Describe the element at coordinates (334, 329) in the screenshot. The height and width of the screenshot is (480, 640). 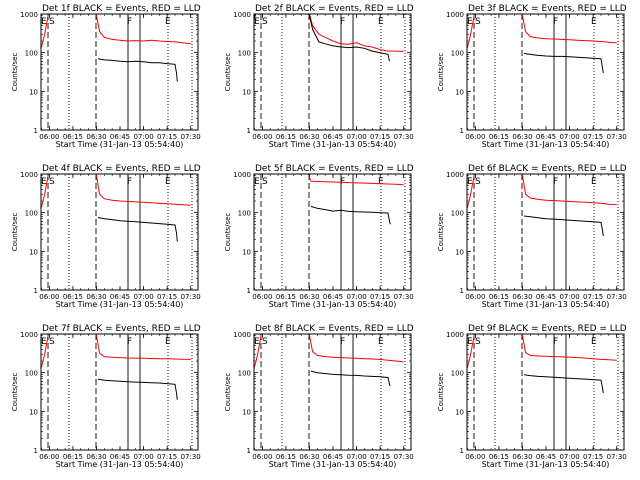
I see `panel-title: Det 8f BLACK = Events, RED = LLD` at that location.